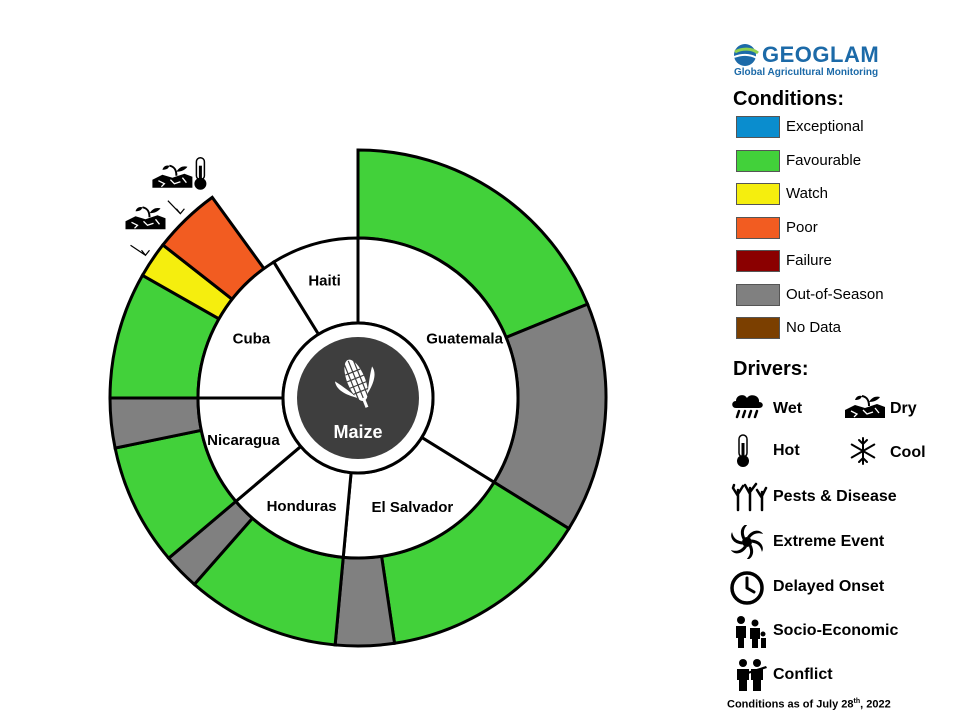  What do you see at coordinates (413, 507) in the screenshot?
I see `country-label: El Salvador` at bounding box center [413, 507].